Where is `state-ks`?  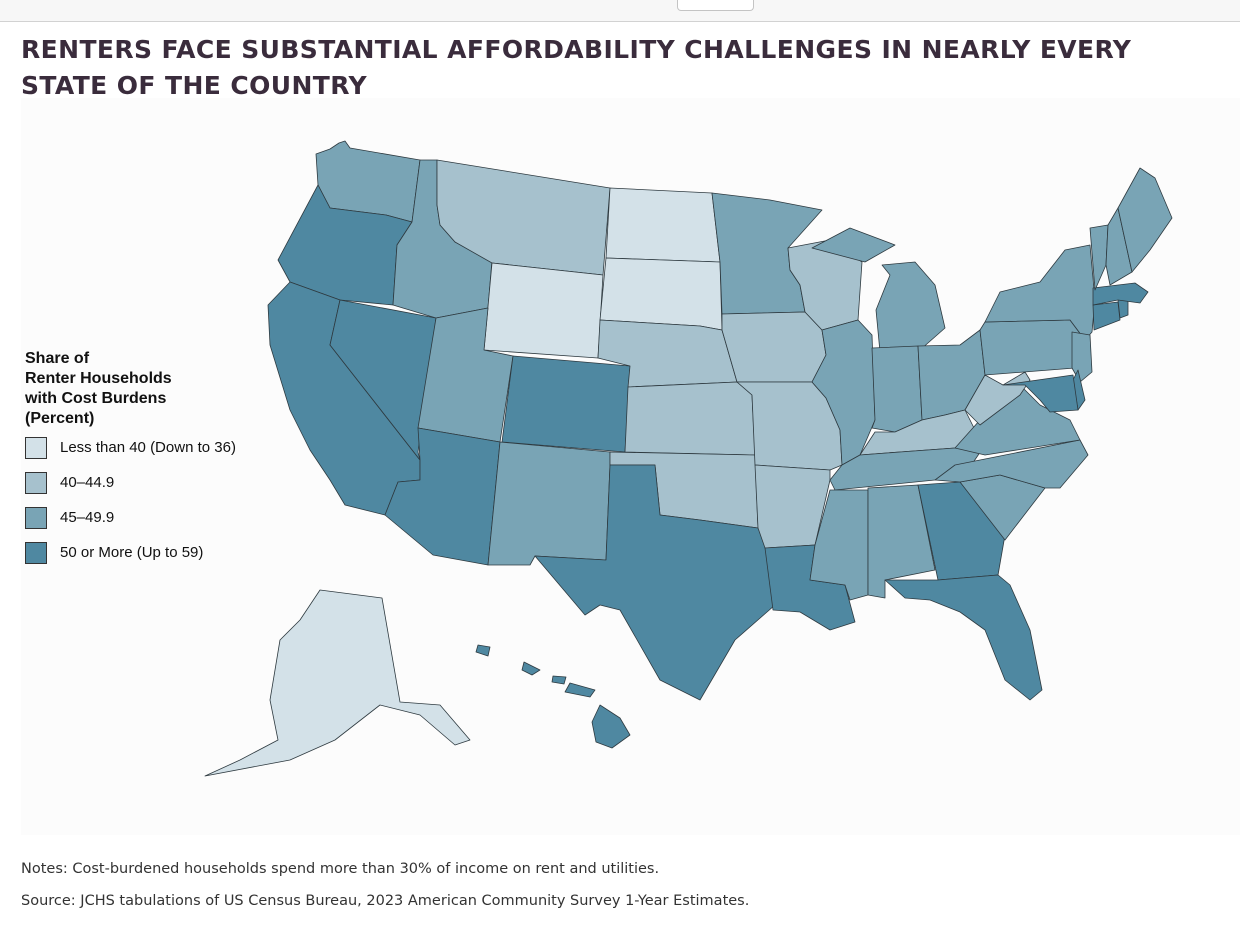
state-ks is located at coordinates (690, 418).